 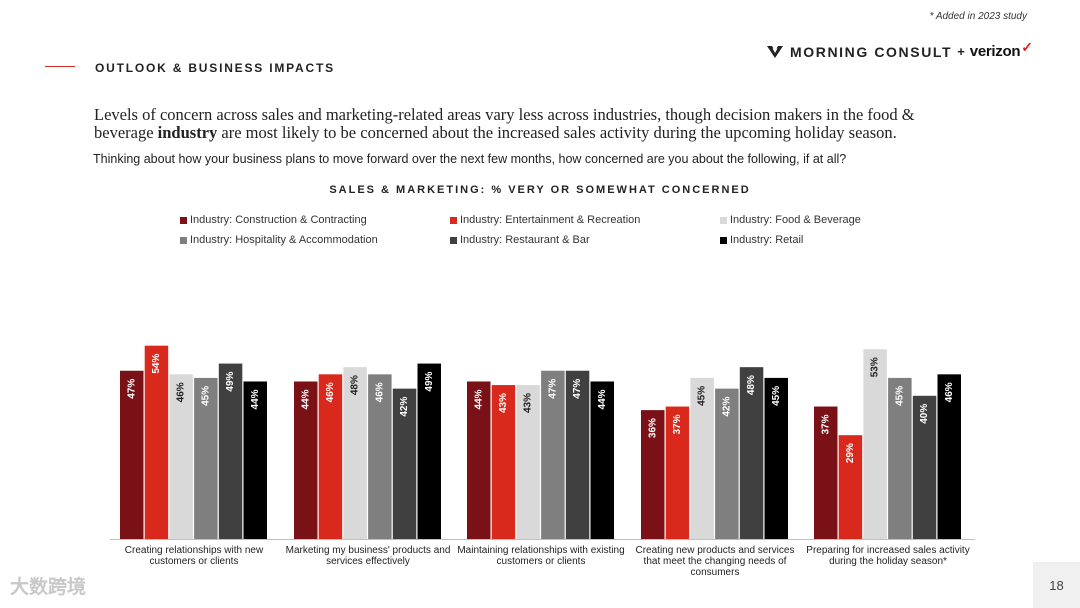 I want to click on legend-item: Industry: Hospitality & Accommodation, so click(x=279, y=240).